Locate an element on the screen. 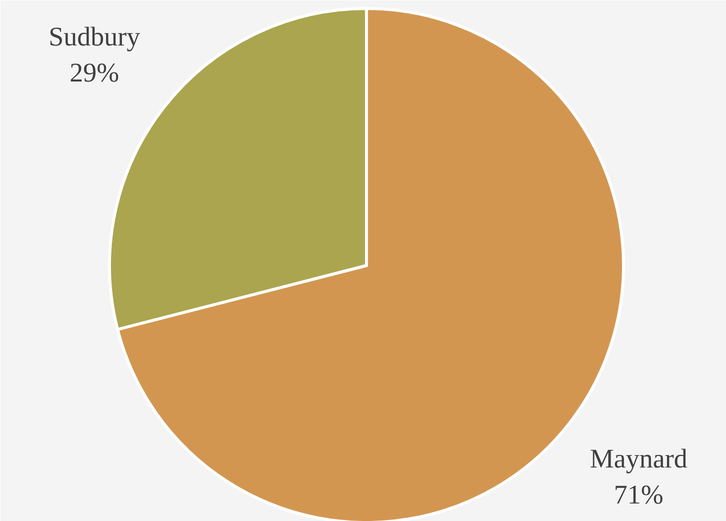 The width and height of the screenshot is (726, 521). data-label: 71% is located at coordinates (639, 495).